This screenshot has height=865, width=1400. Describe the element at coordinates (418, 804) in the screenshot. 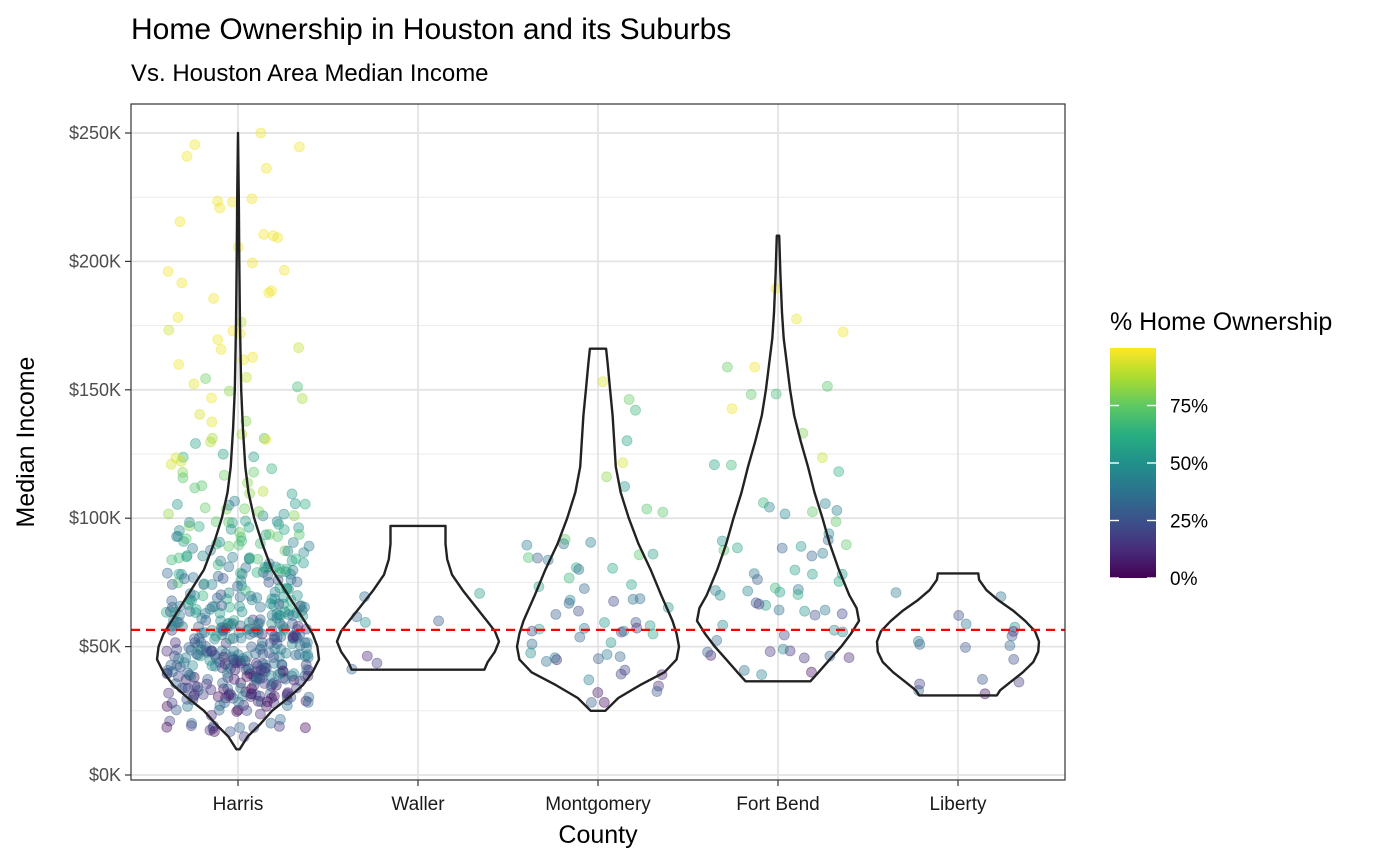

I see `x-tick-label: Waller` at that location.